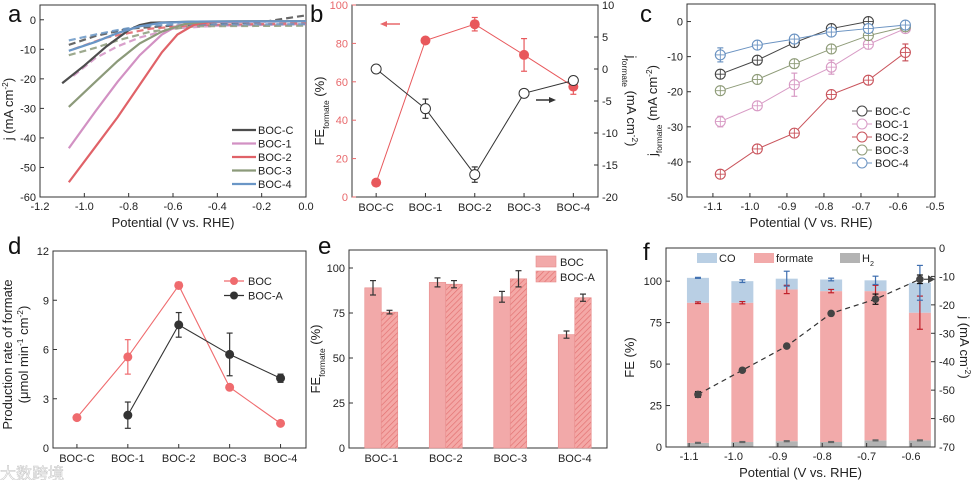 This screenshot has width=976, height=480. Describe the element at coordinates (204, 370) in the screenshot. I see `series-BOC-A-line` at that location.